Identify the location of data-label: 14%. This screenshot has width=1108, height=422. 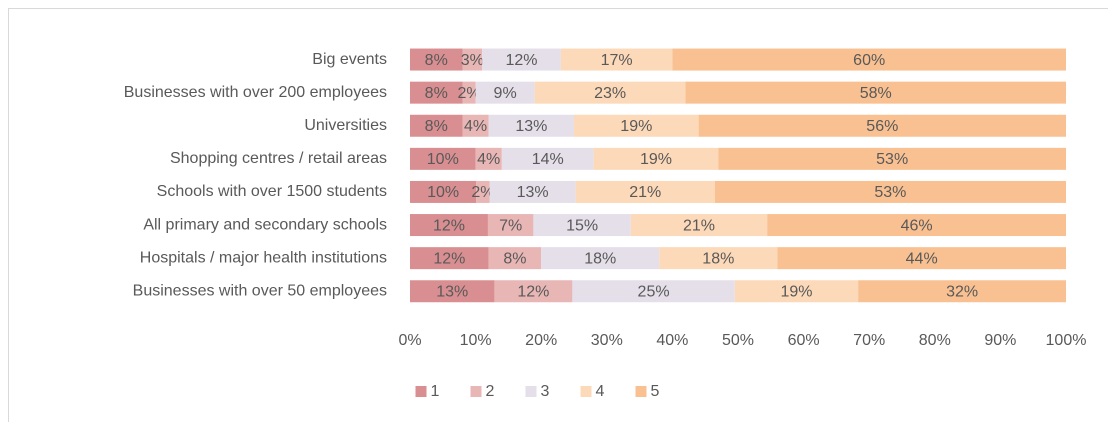
(548, 159).